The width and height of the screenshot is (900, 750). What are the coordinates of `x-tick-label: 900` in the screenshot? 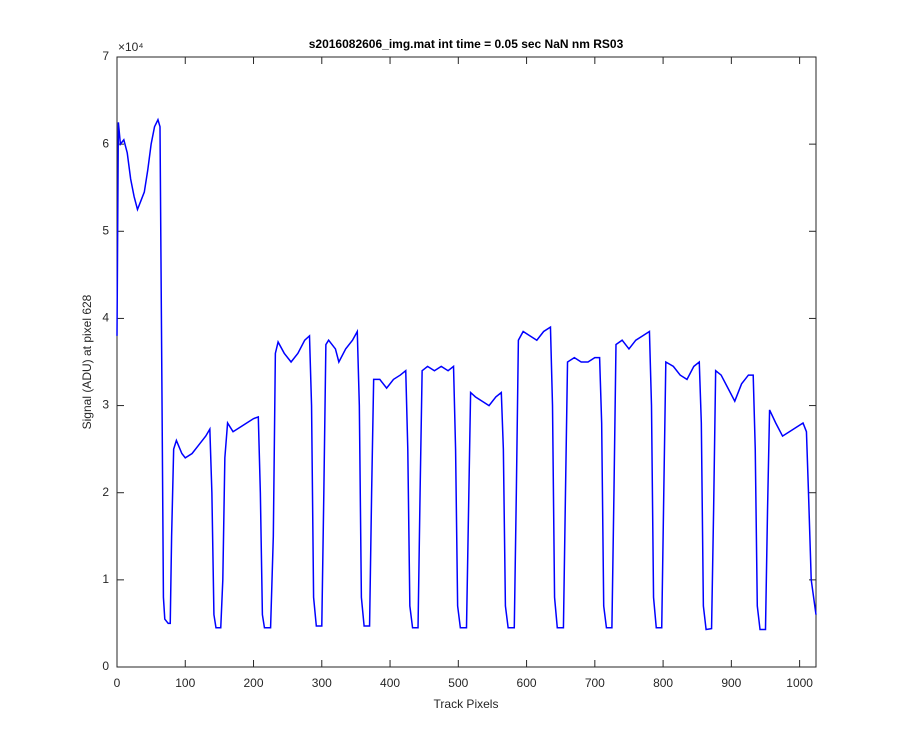 It's located at (731, 683).